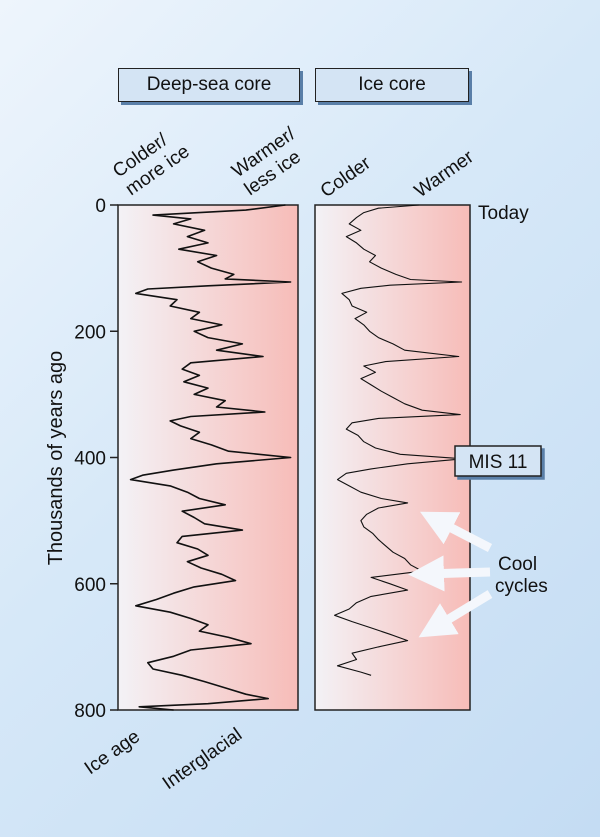  What do you see at coordinates (346, 177) in the screenshot?
I see `ice-colder-label: Colder` at bounding box center [346, 177].